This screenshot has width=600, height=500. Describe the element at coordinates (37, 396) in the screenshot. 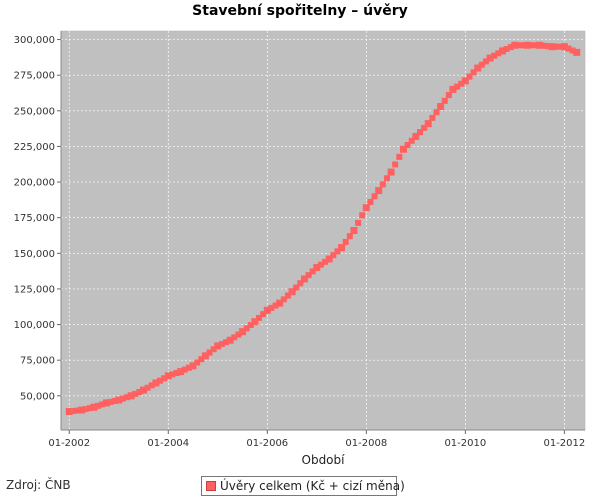

I see `y-tick-label: 50,000` at that location.